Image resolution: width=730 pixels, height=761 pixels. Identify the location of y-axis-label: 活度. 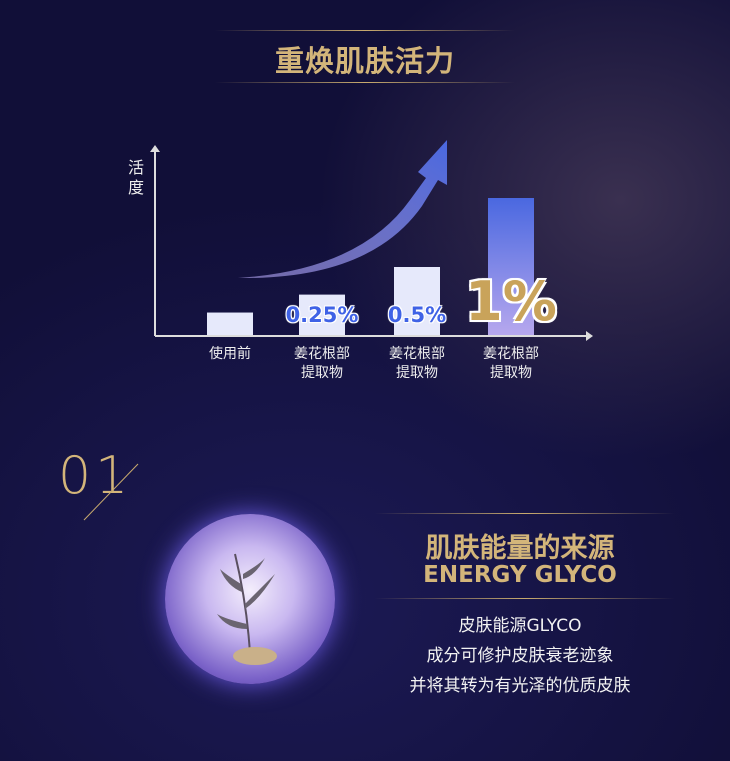
(136, 177).